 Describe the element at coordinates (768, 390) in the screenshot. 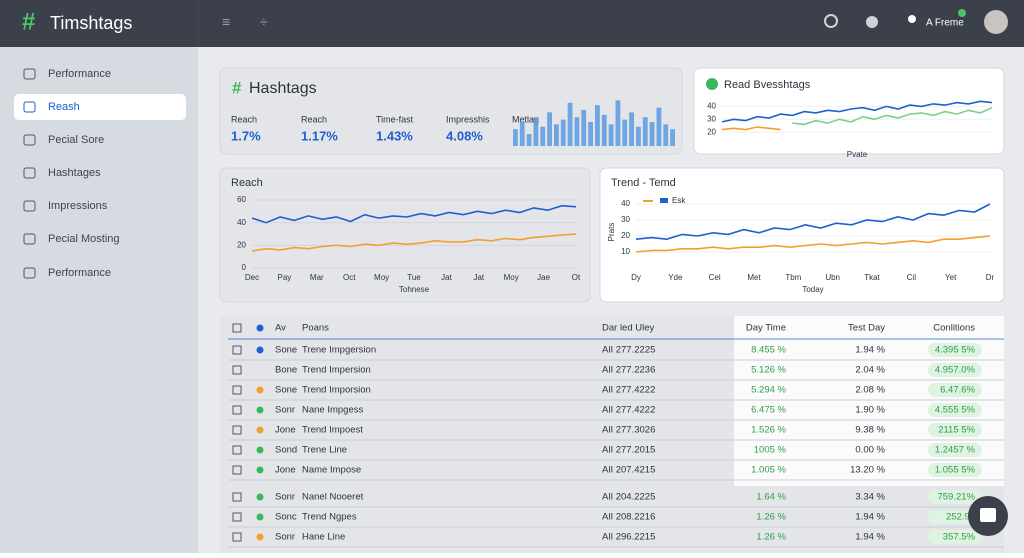

I see `cell: 5.294 %` at that location.